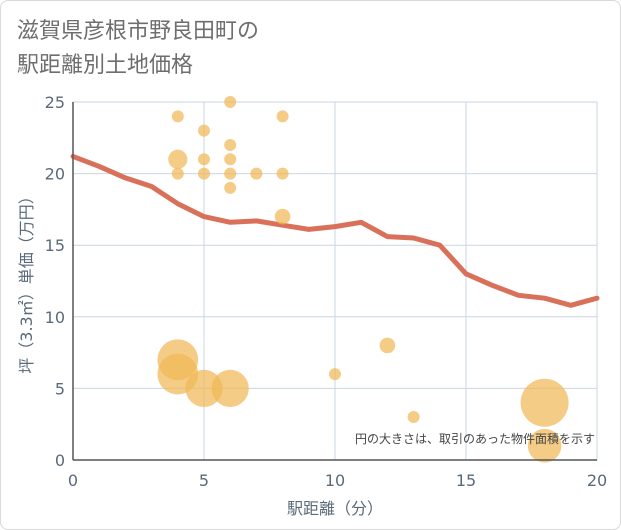 Image resolution: width=621 pixels, height=530 pixels. Describe the element at coordinates (26, 280) in the screenshot. I see `y-axis-label: 坪（3.3㎡）単価（万円）` at that location.